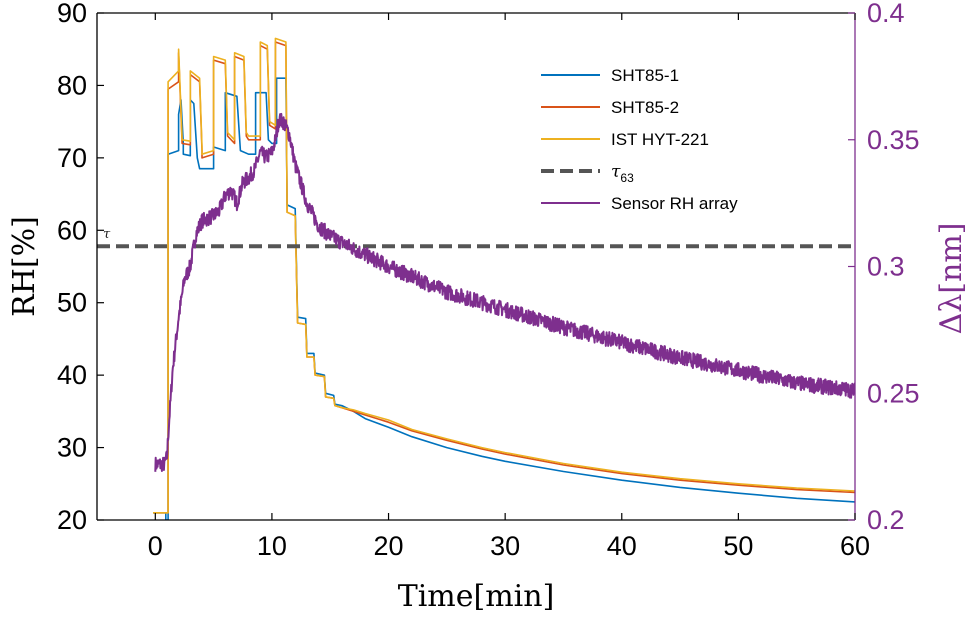 This screenshot has width=980, height=619. What do you see at coordinates (72, 230) in the screenshot?
I see `y-left-tick-label: 60` at bounding box center [72, 230].